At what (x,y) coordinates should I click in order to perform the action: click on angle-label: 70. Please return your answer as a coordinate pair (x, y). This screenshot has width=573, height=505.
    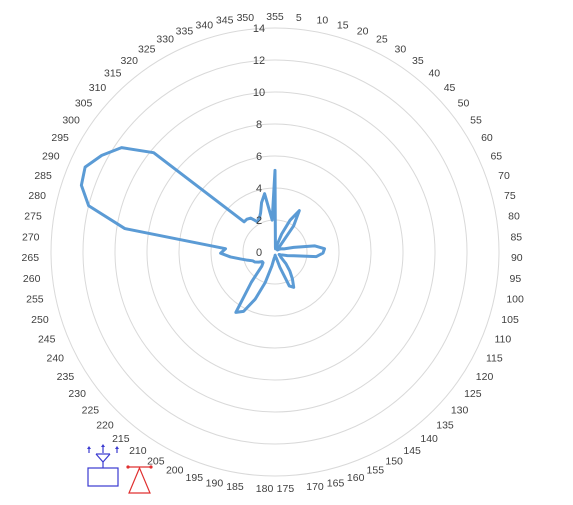
    Looking at the image, I should click on (504, 176).